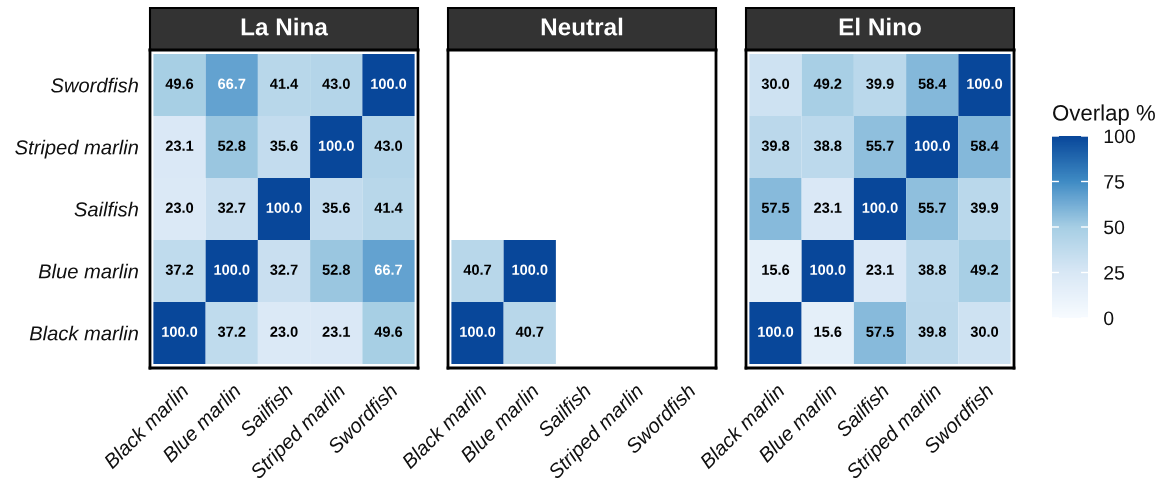 The width and height of the screenshot is (1166, 484). What do you see at coordinates (880, 26) in the screenshot?
I see `chart-title: El Nino` at bounding box center [880, 26].